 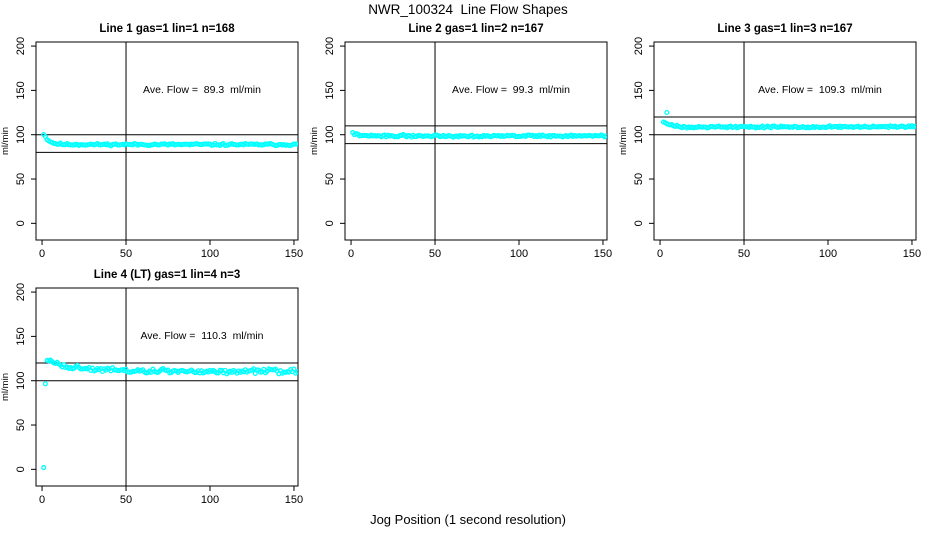 I want to click on panel-title: Line 4 (LT) gas=1 lin=4 n=3, so click(x=167, y=275).